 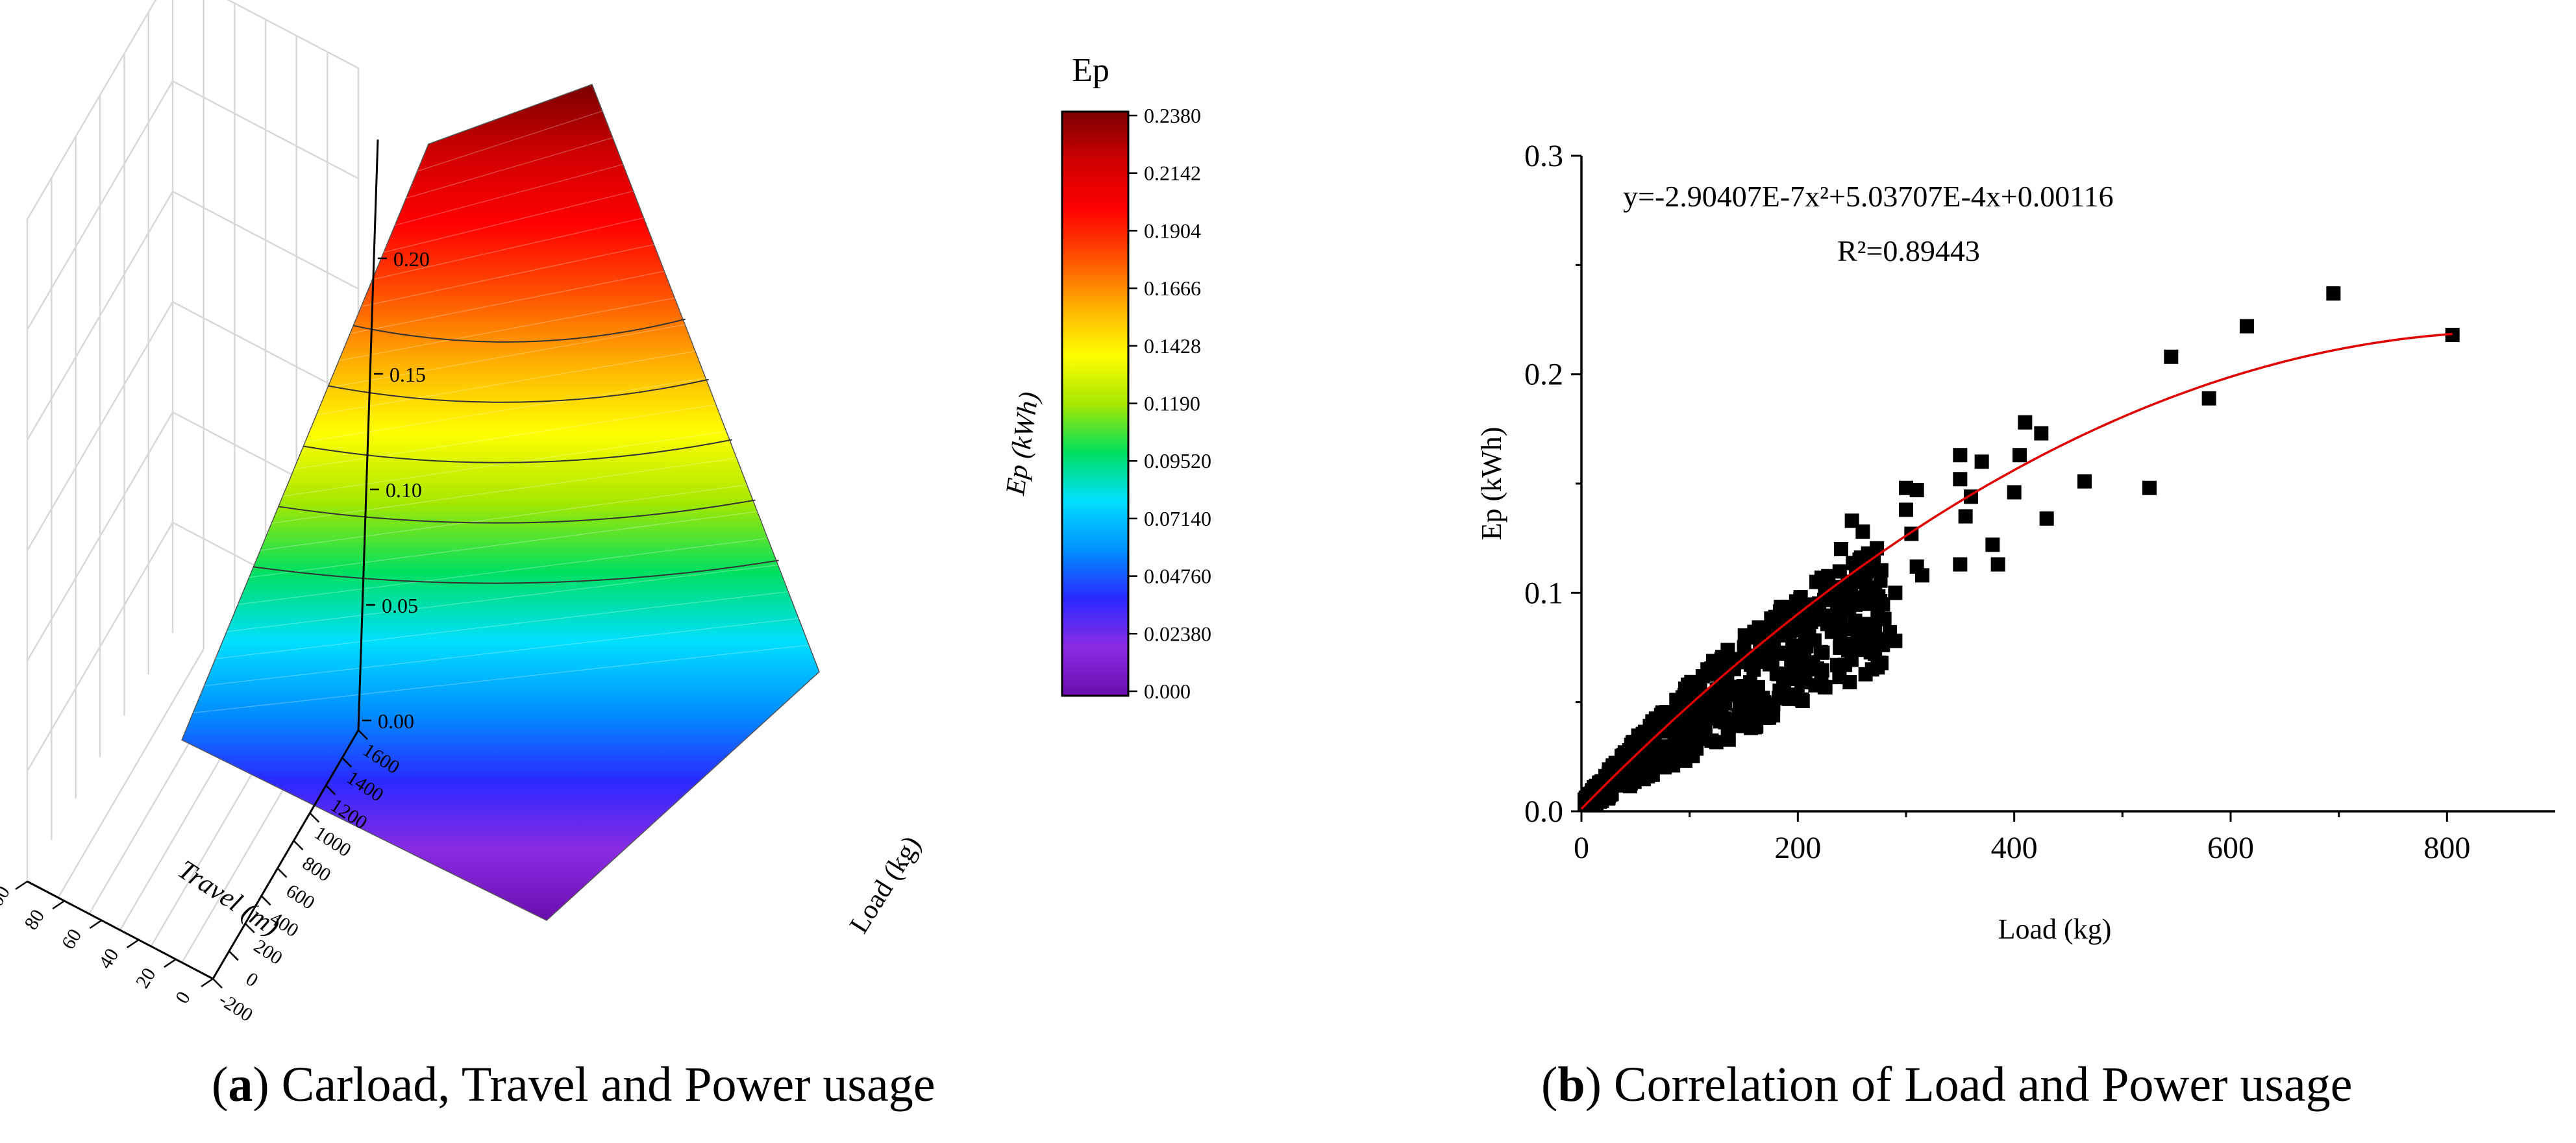 I want to click on travel-tick-label: 40, so click(x=109, y=959).